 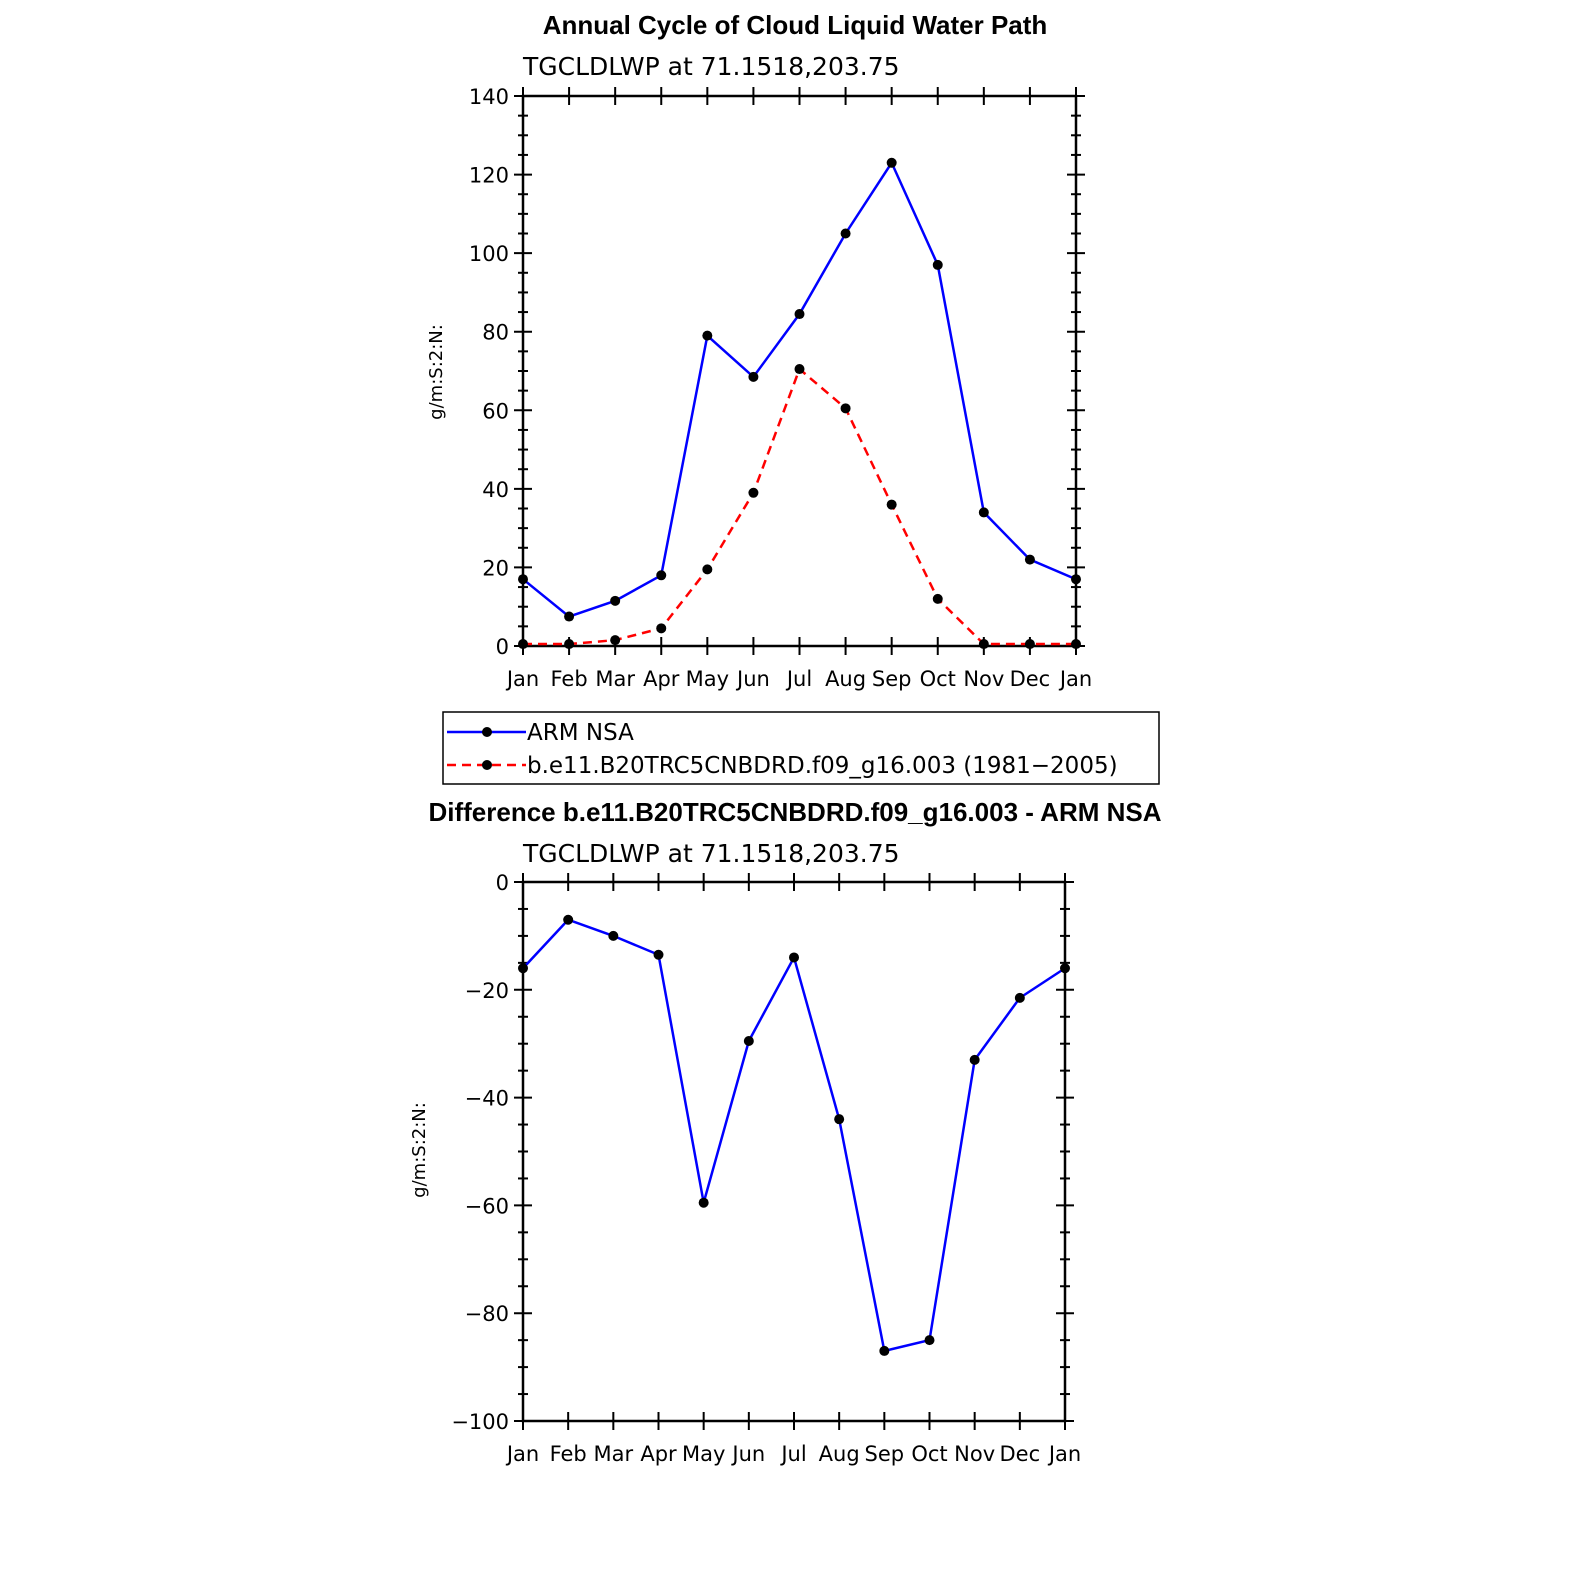 I want to click on y-tick-label: −20, so click(x=487, y=991).